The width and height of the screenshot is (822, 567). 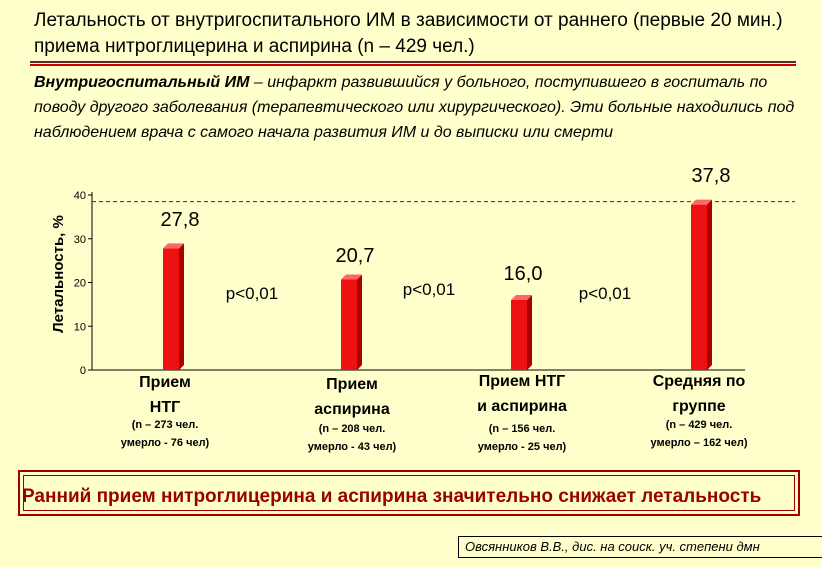 What do you see at coordinates (83, 371) in the screenshot?
I see `y-tick-label: 0` at bounding box center [83, 371].